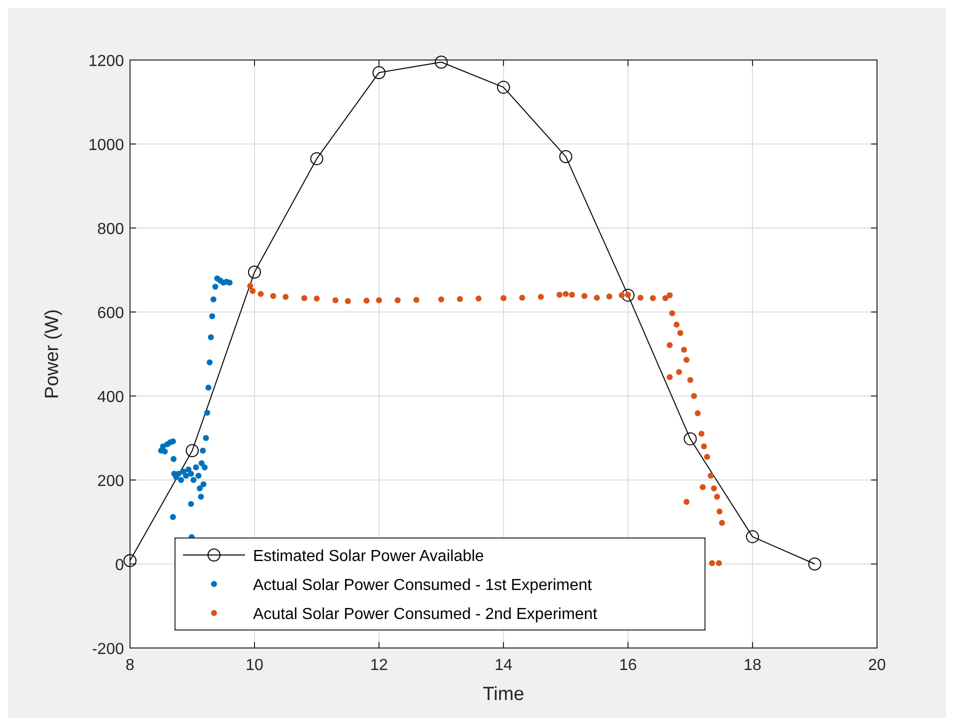 The width and height of the screenshot is (954, 726). Describe the element at coordinates (255, 665) in the screenshot. I see `x-tick-label: 10` at that location.